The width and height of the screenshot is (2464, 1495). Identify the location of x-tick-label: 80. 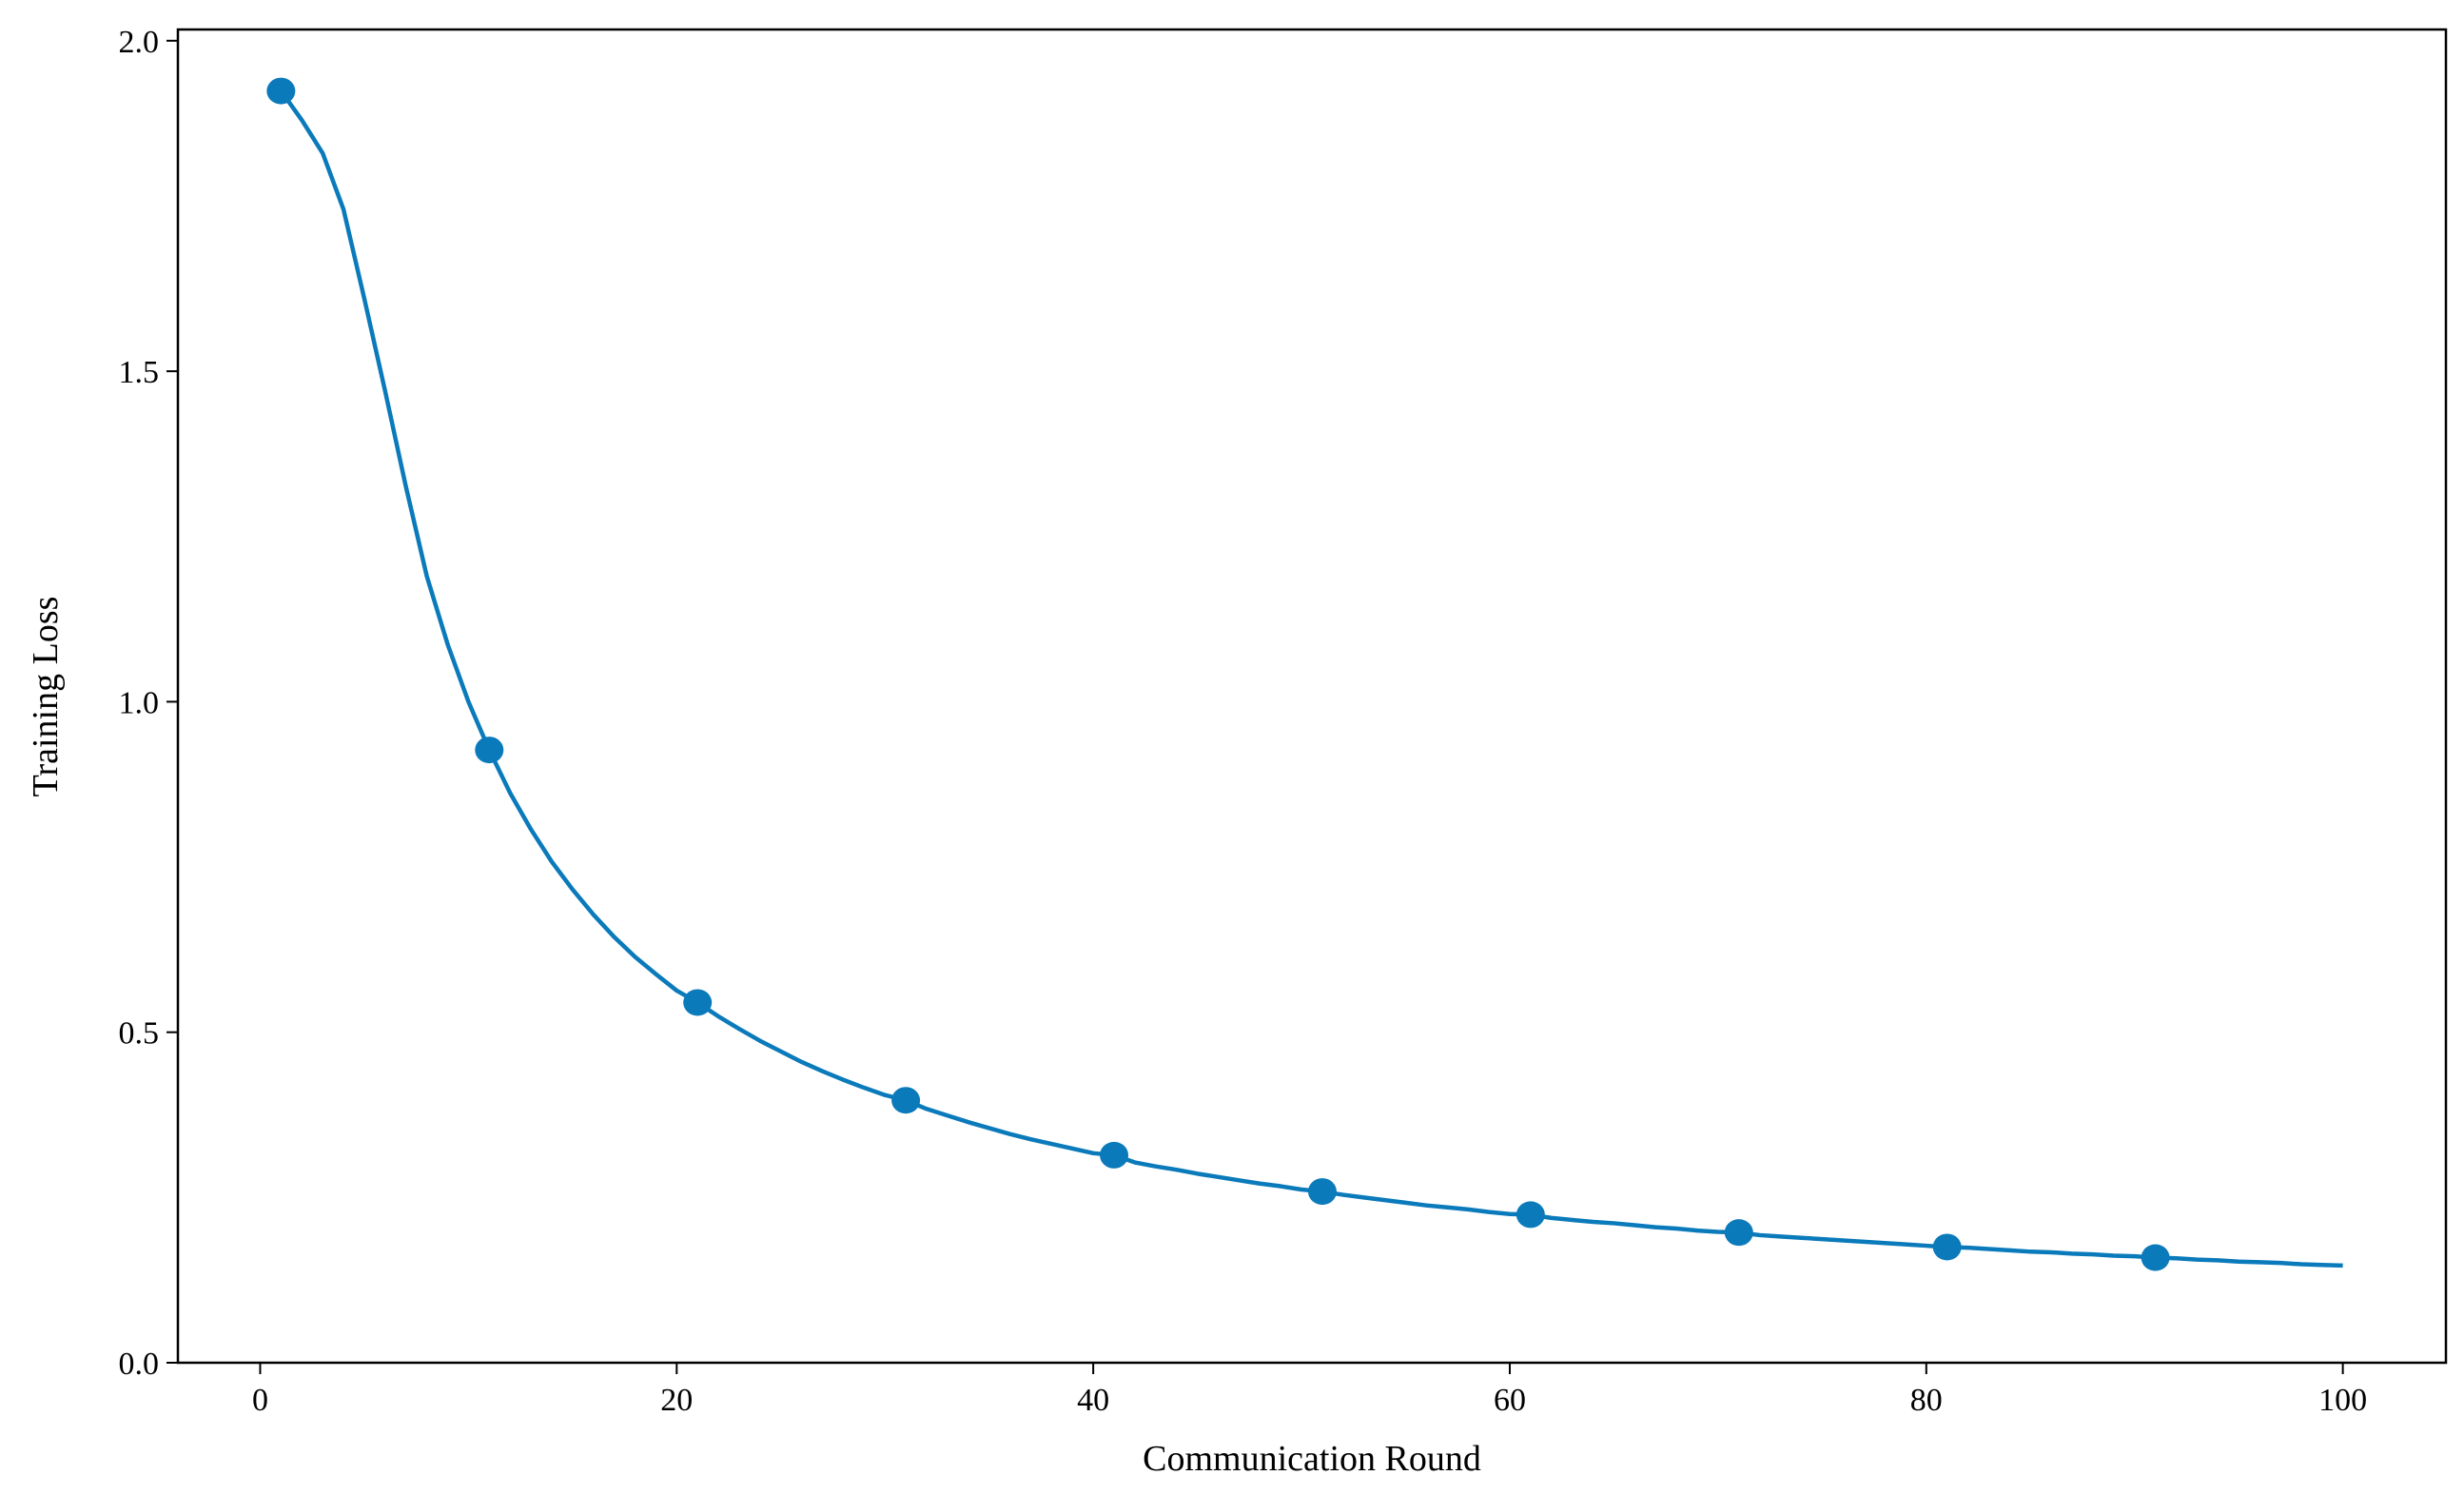
(1926, 1400).